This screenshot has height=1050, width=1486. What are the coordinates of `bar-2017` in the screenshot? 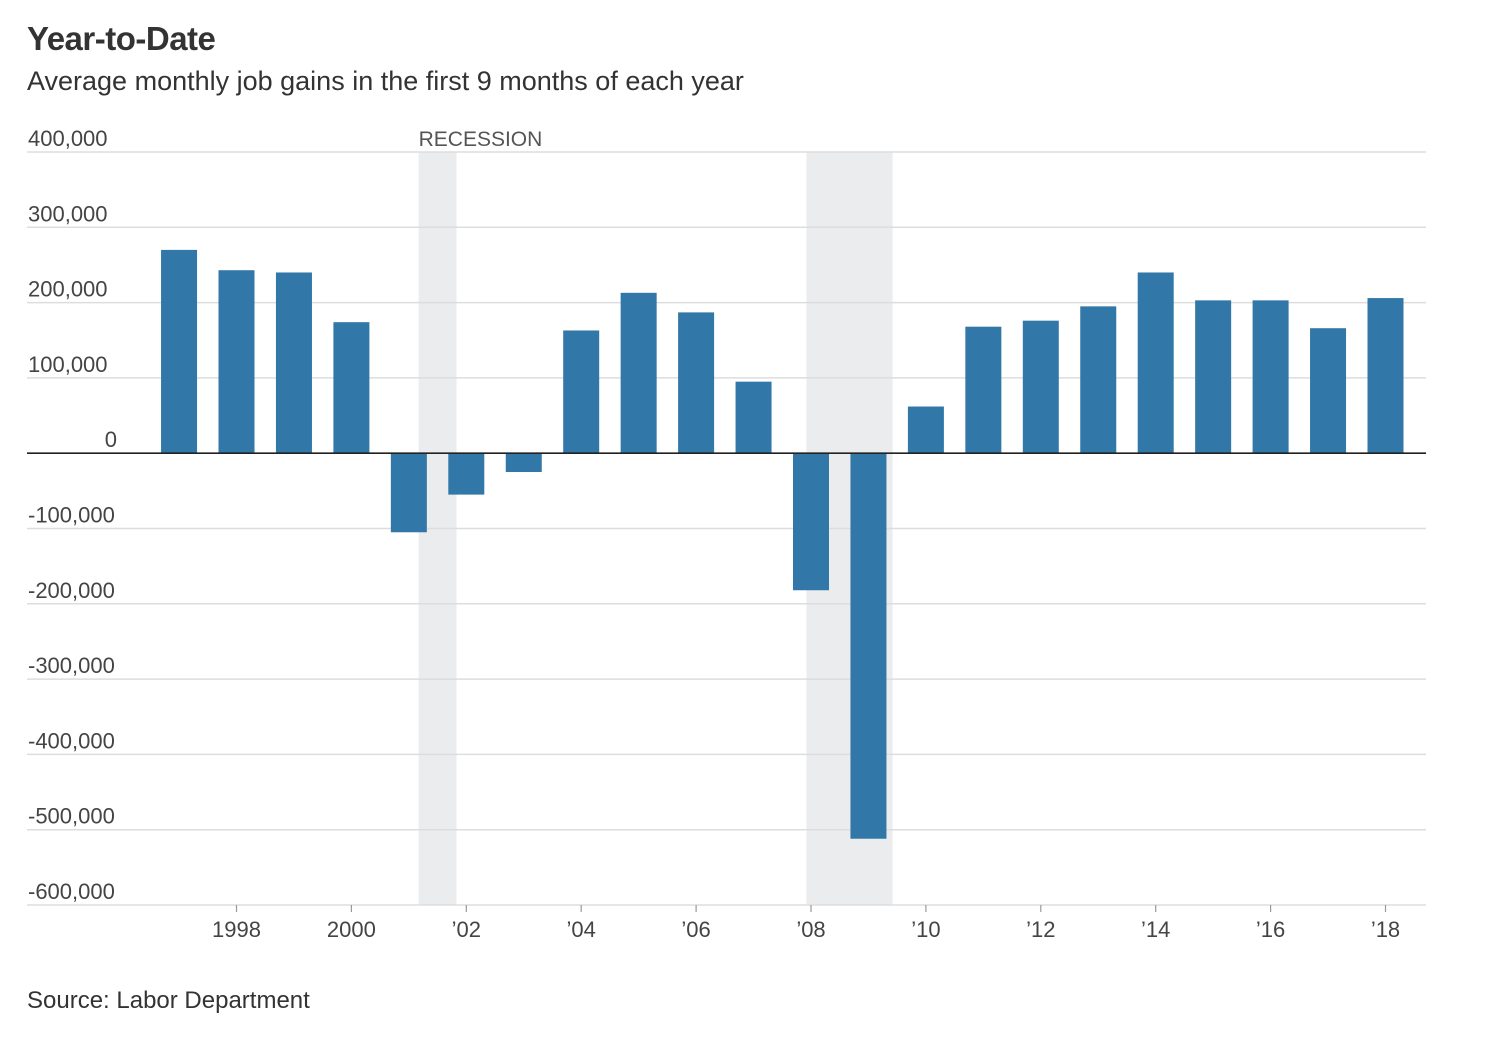 It's located at (1328, 391).